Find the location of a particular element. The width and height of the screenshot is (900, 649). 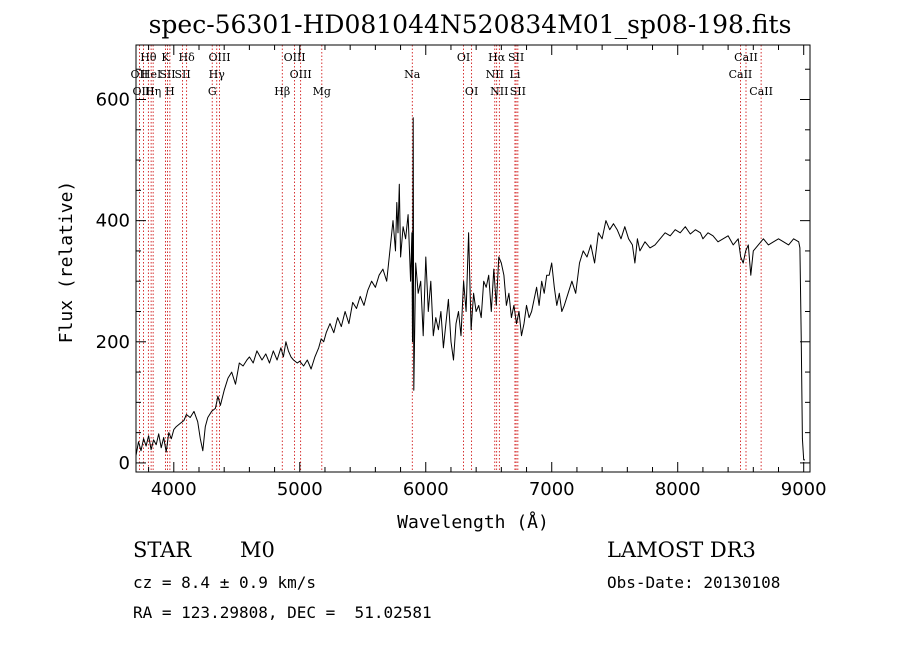

x-tick-label: 6000 is located at coordinates (426, 489).